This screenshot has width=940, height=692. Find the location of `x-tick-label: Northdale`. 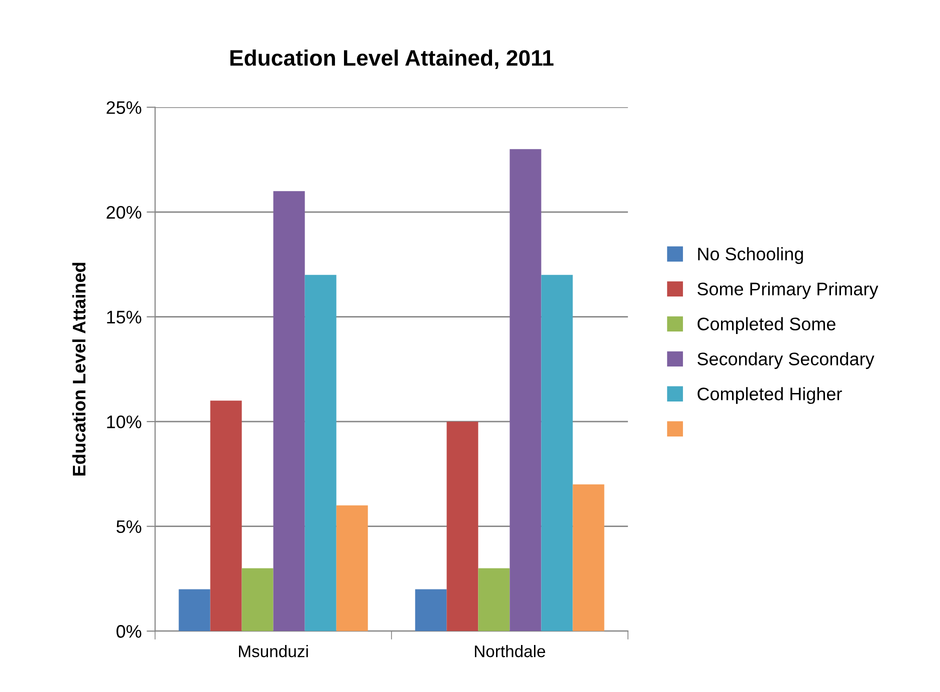

x-tick-label: Northdale is located at coordinates (510, 651).